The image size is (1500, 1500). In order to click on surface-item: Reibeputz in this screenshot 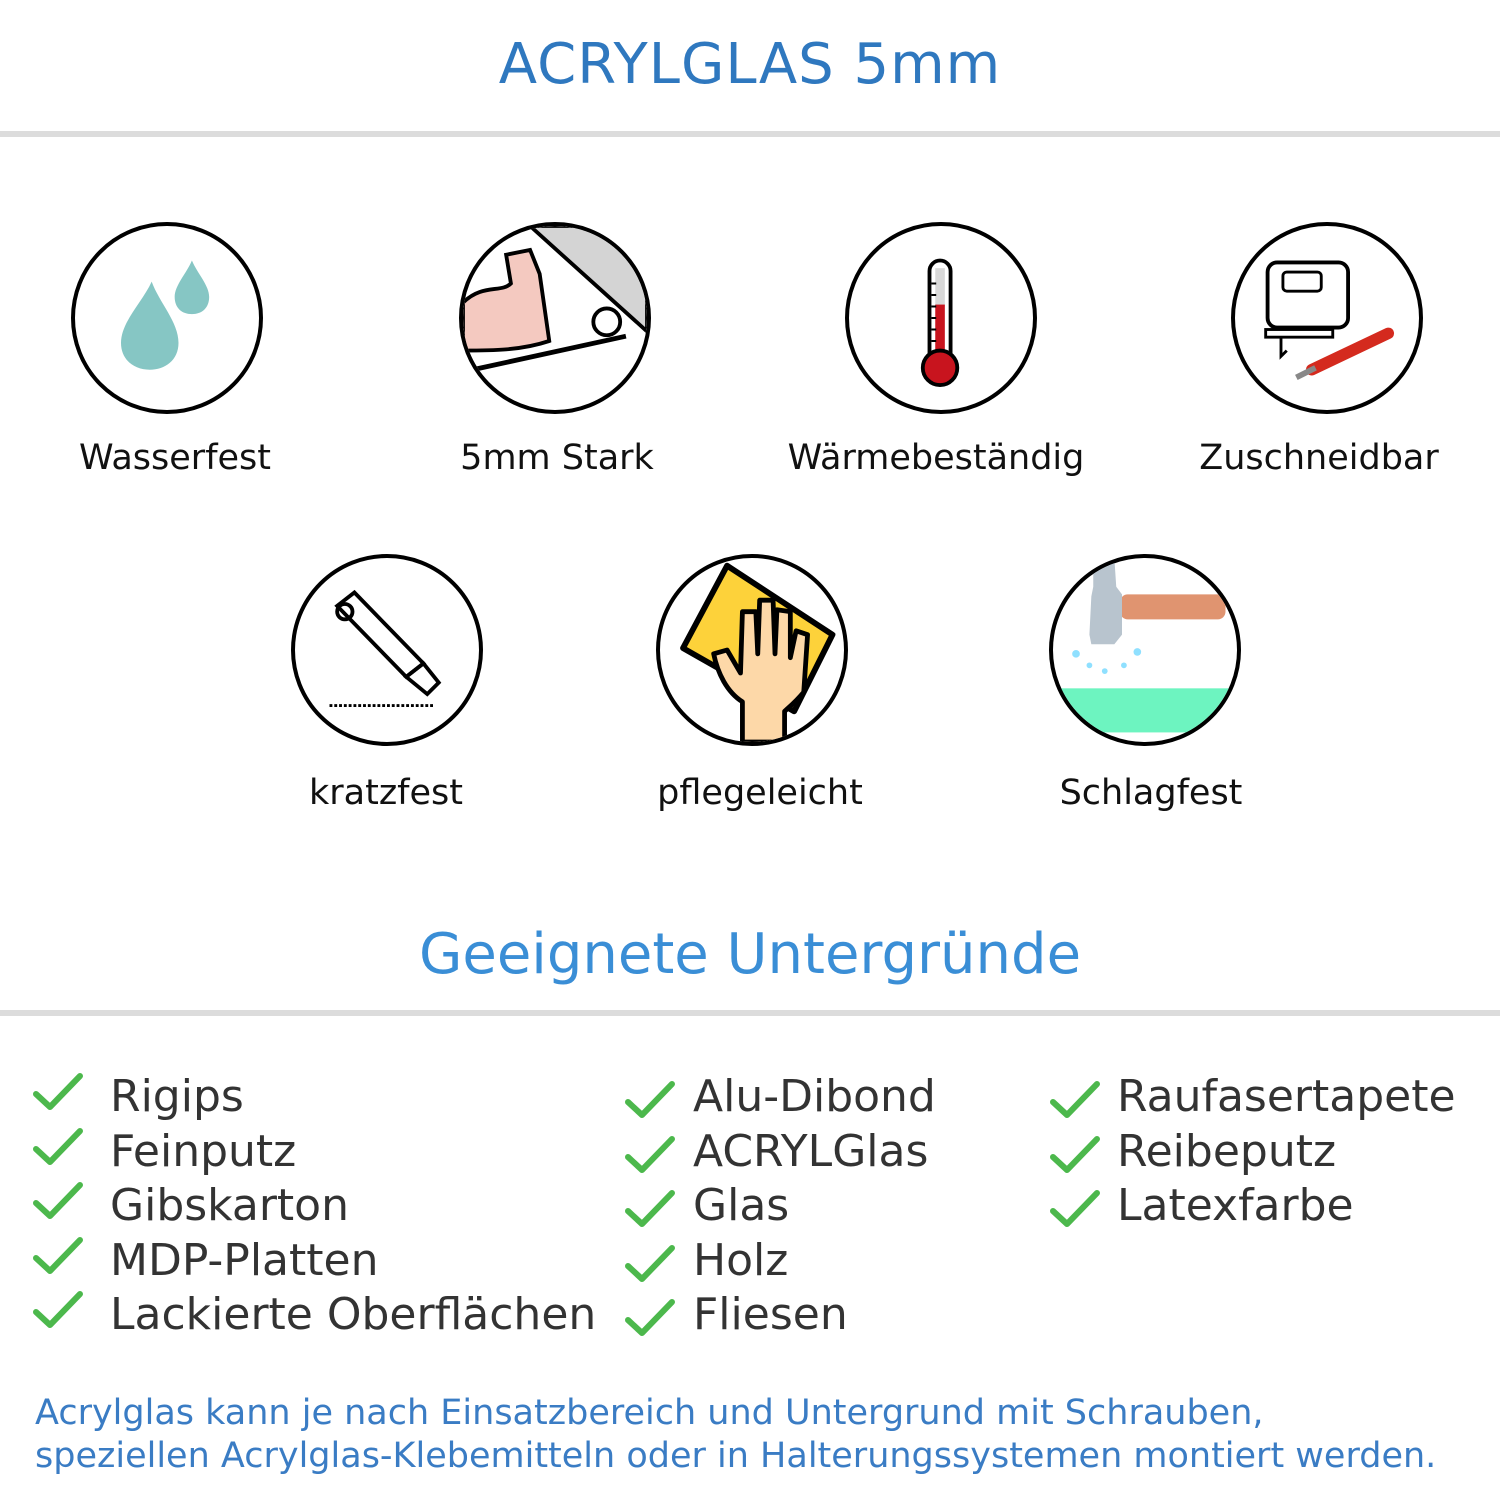, I will do `click(1227, 1151)`.